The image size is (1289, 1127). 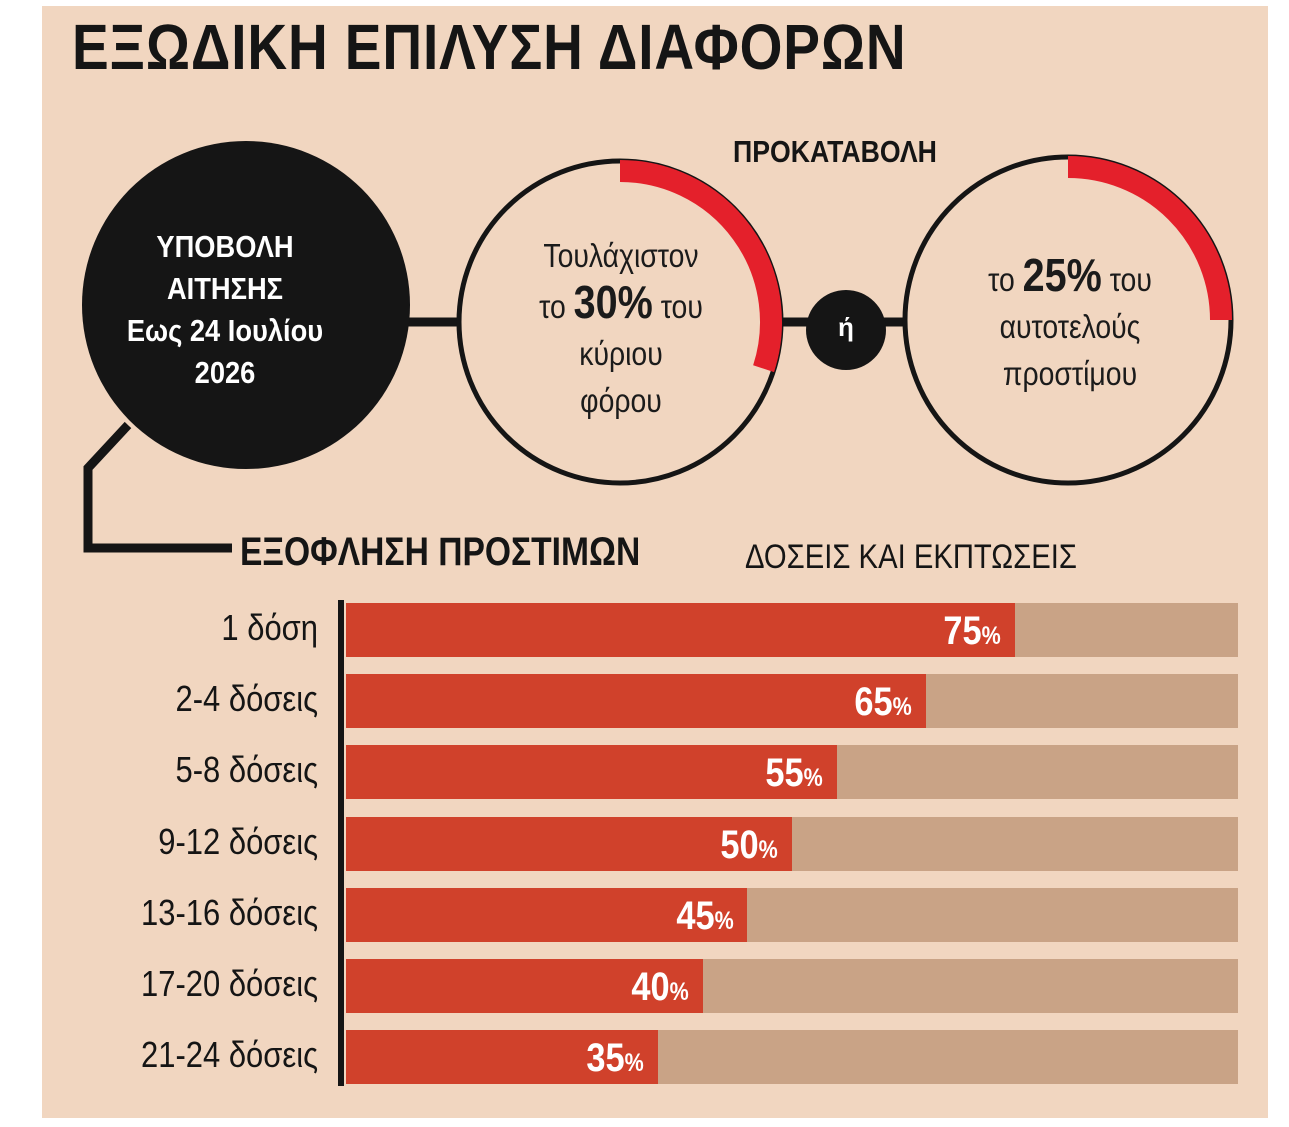 What do you see at coordinates (238, 841) in the screenshot?
I see `bar-category-label: 9-12 δόσεις` at bounding box center [238, 841].